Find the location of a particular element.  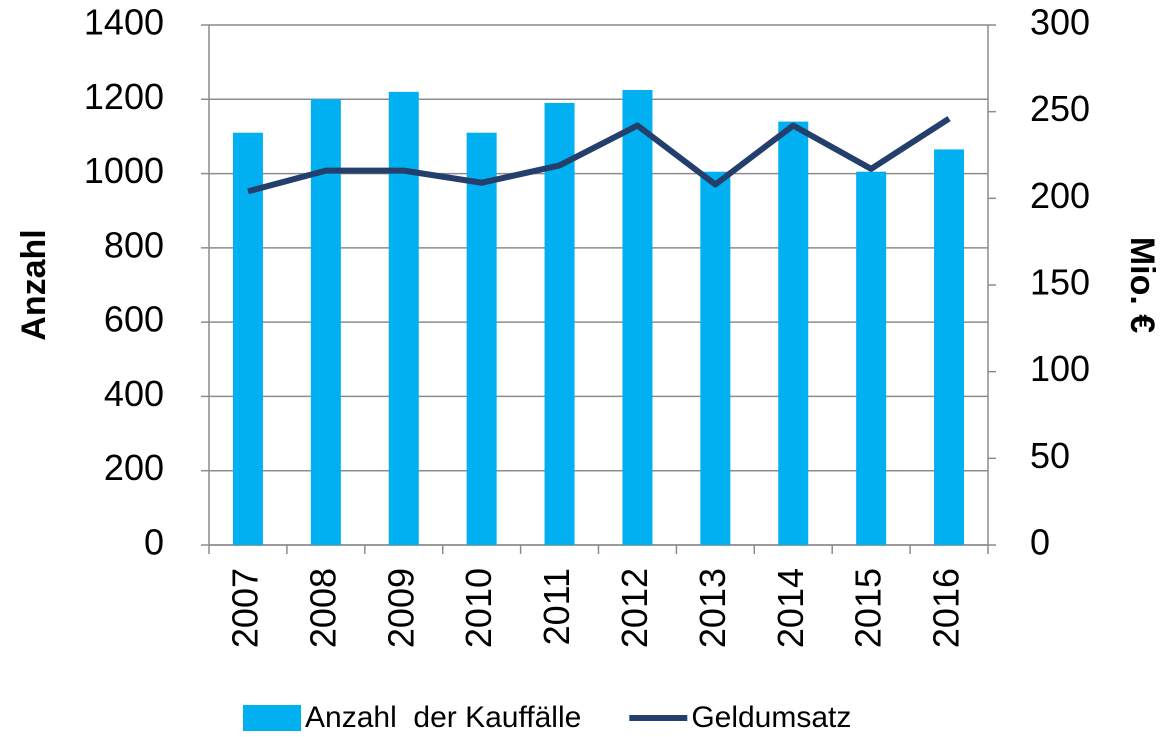

y2-tick-label: 100 is located at coordinates (1060, 368).